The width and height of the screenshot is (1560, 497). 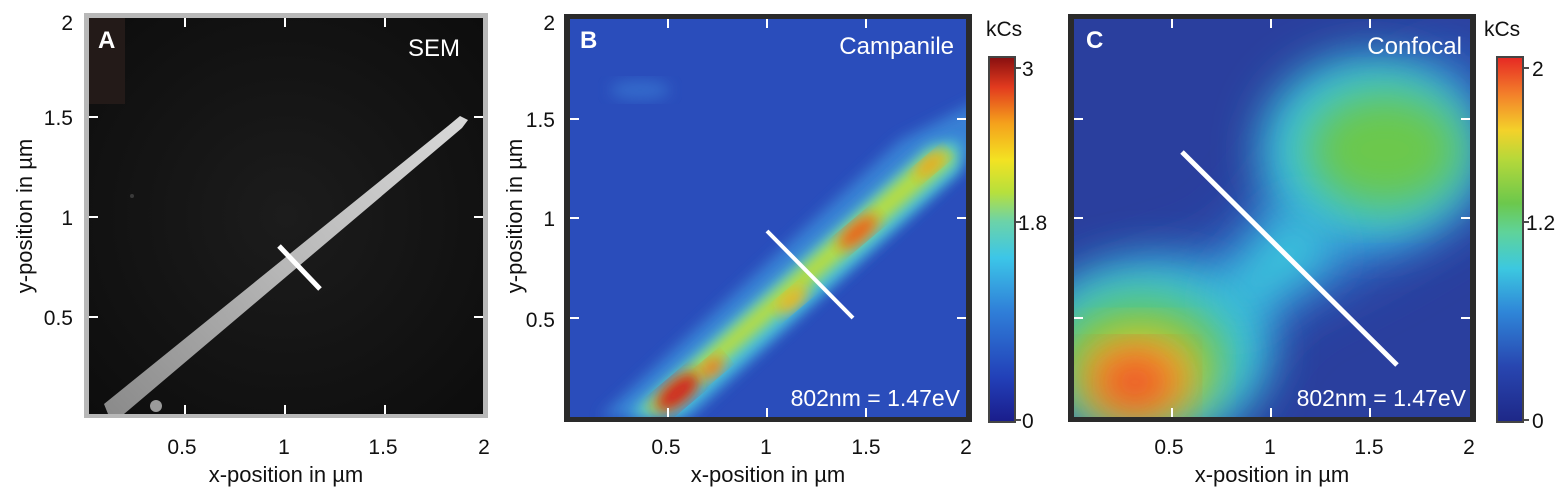 I want to click on x-tick-c-1: 1, so click(x=1270, y=447).